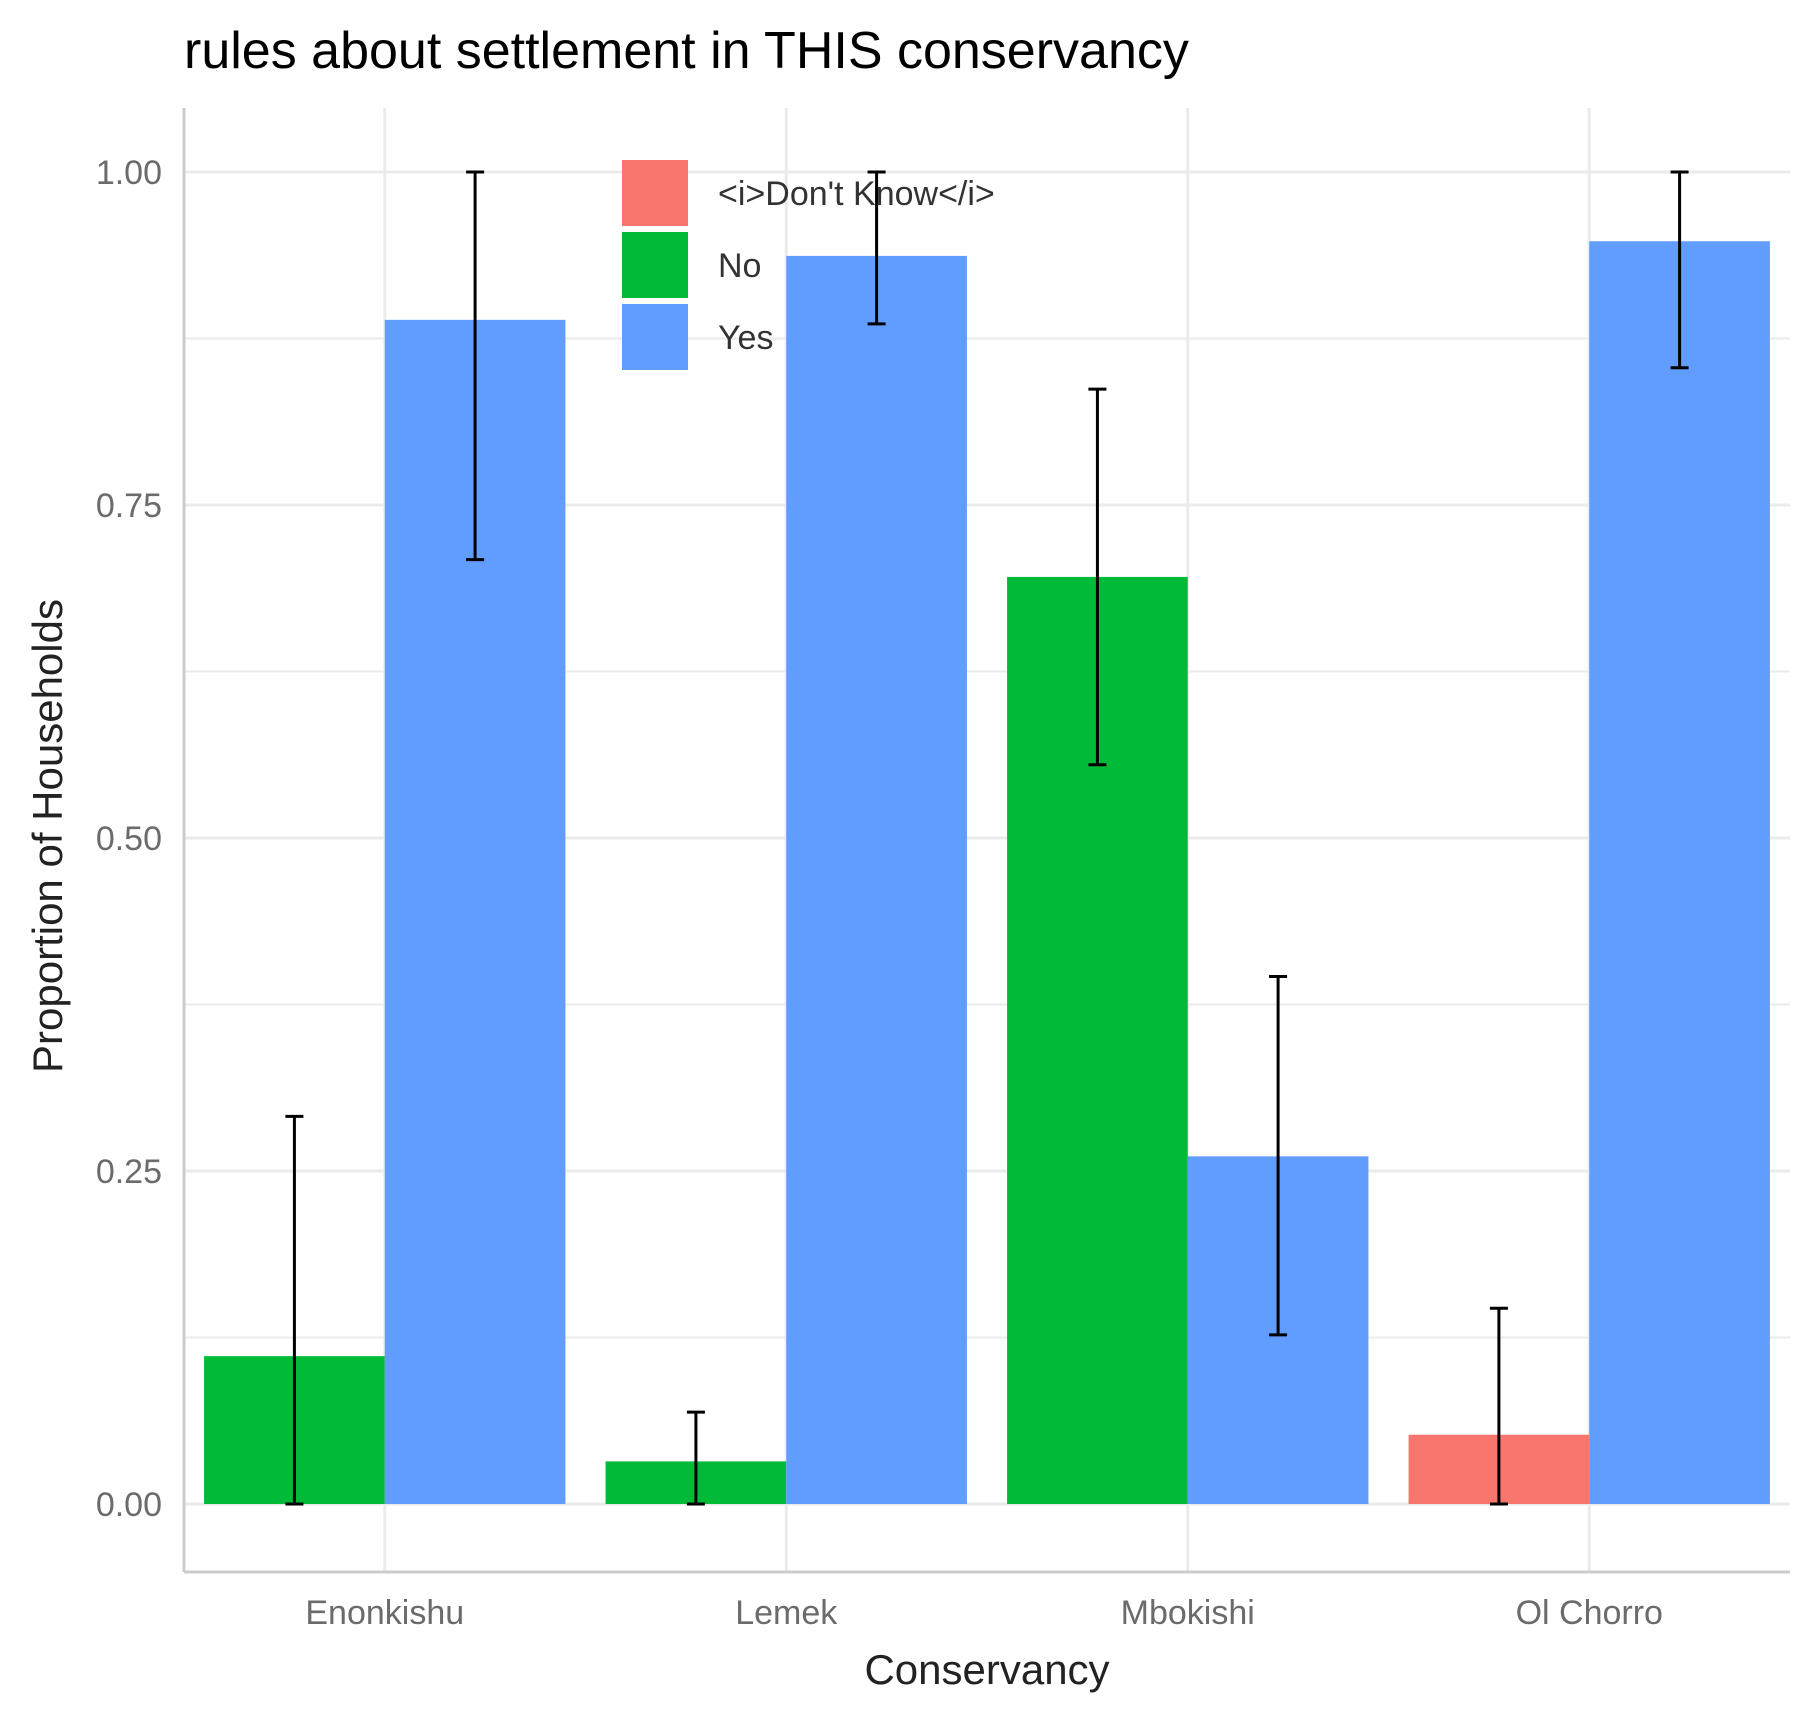 This screenshot has width=1806, height=1709. What do you see at coordinates (786, 1613) in the screenshot?
I see `x-tick-label: Lemek` at bounding box center [786, 1613].